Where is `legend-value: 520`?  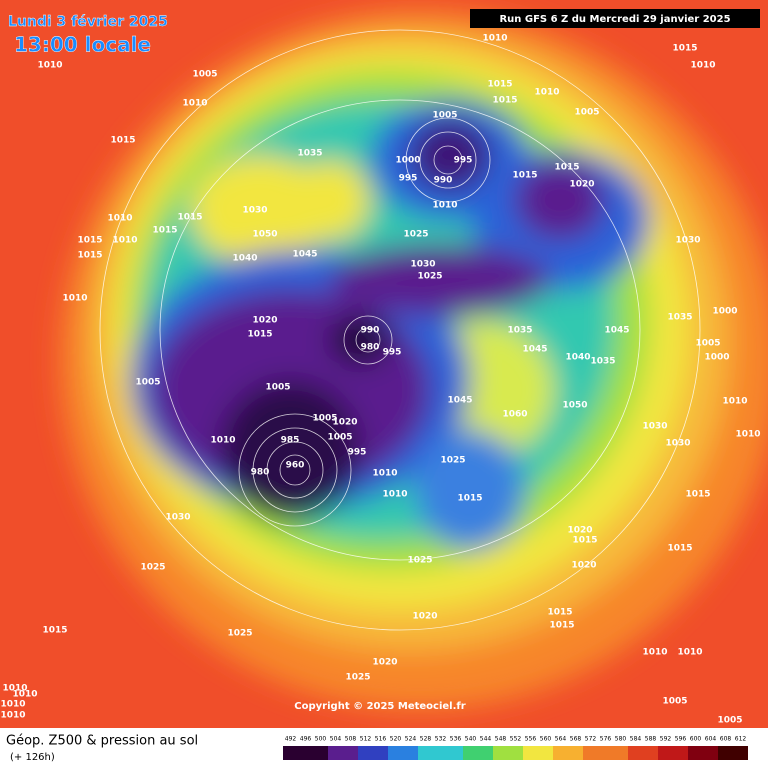 legend-value: 520 is located at coordinates (396, 739).